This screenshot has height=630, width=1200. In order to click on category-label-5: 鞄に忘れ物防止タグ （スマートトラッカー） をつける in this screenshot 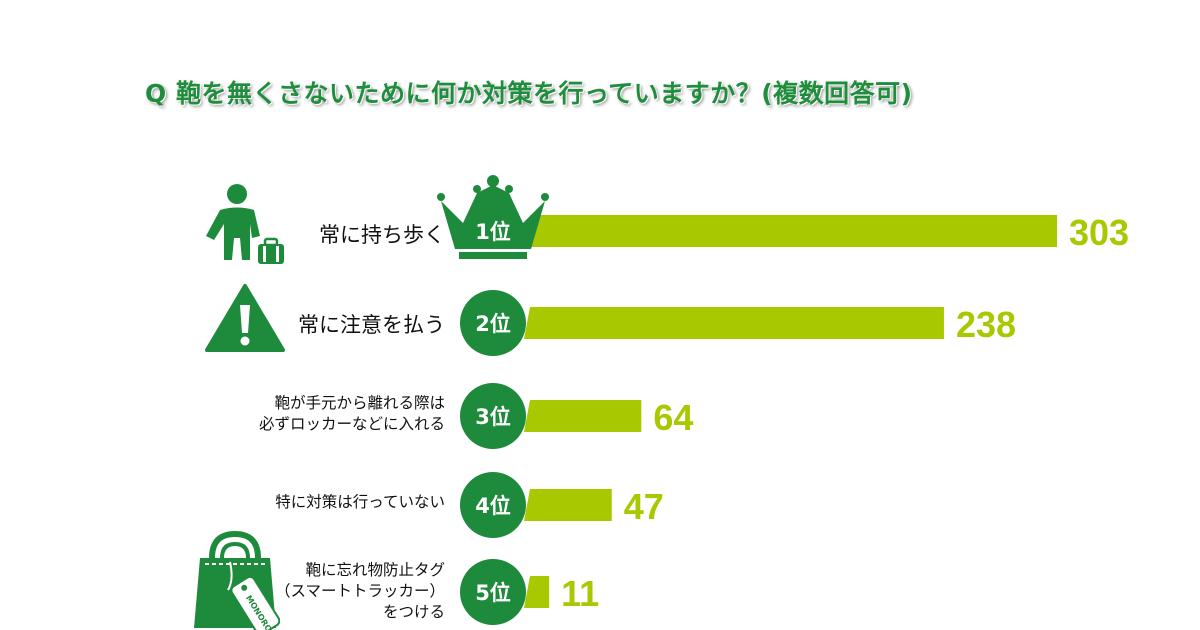, I will do `click(359, 591)`.